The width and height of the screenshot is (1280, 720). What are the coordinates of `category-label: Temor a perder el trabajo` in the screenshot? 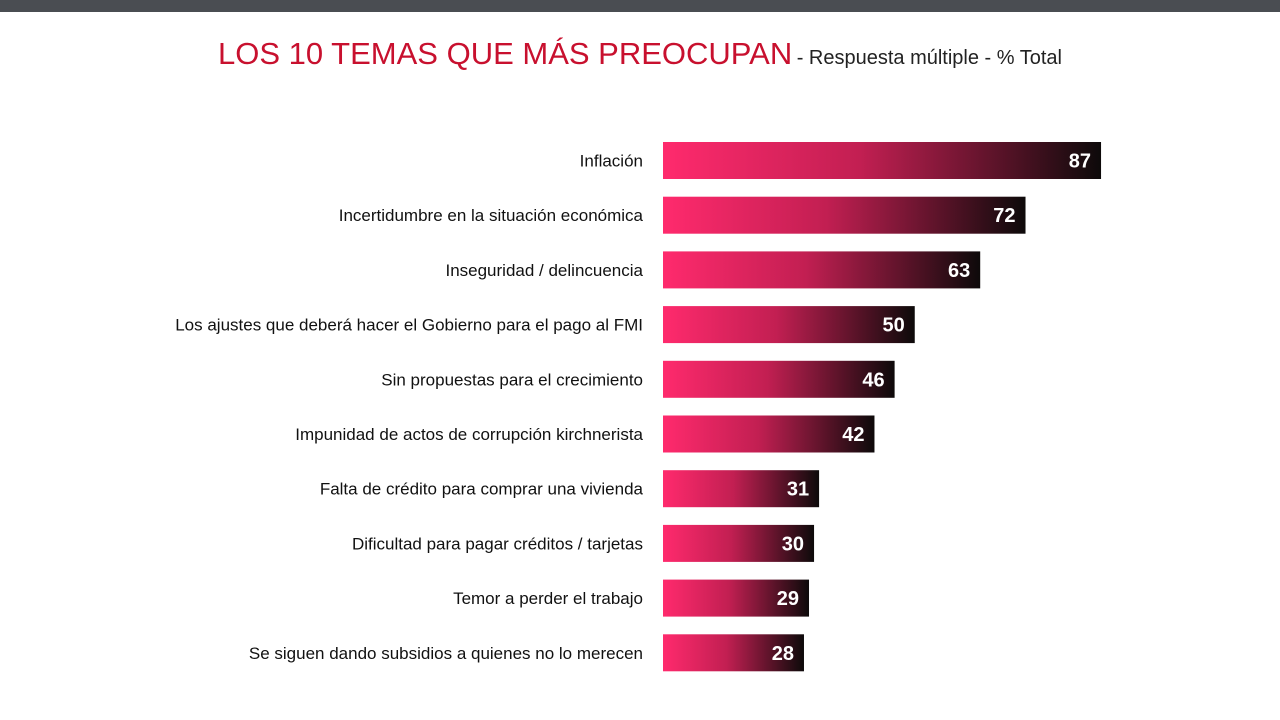 It's located at (548, 598).